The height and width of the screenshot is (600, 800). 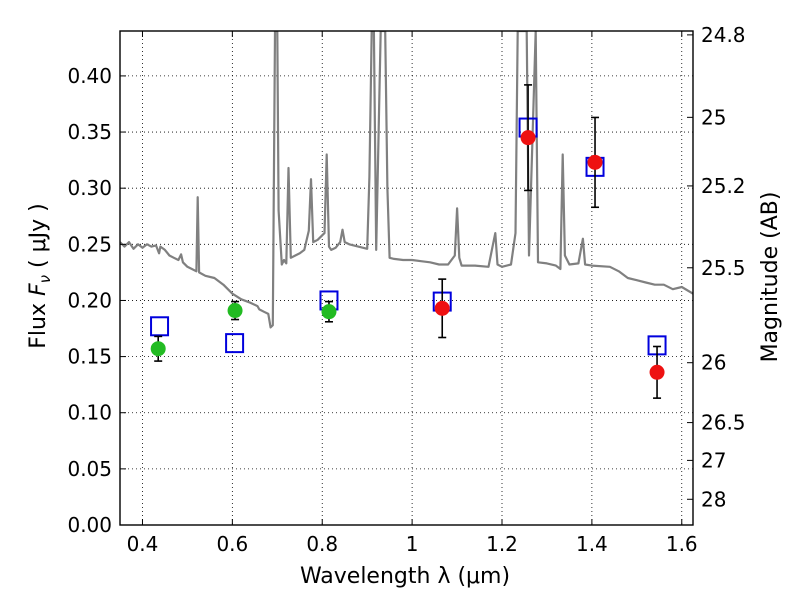 I want to click on y-tick-label: 0.15, so click(x=89, y=357).